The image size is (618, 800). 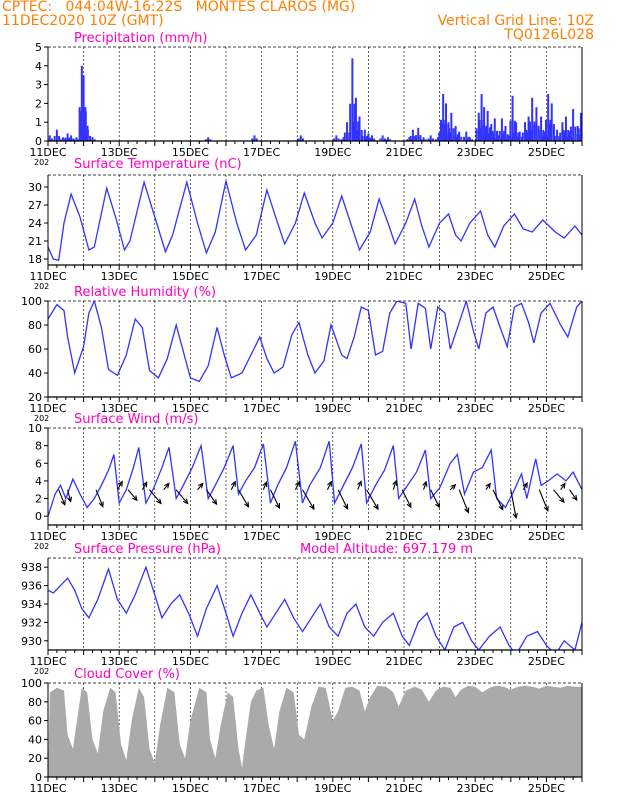 What do you see at coordinates (35, 428) in the screenshot?
I see `wind-ytick-label: 10` at bounding box center [35, 428].